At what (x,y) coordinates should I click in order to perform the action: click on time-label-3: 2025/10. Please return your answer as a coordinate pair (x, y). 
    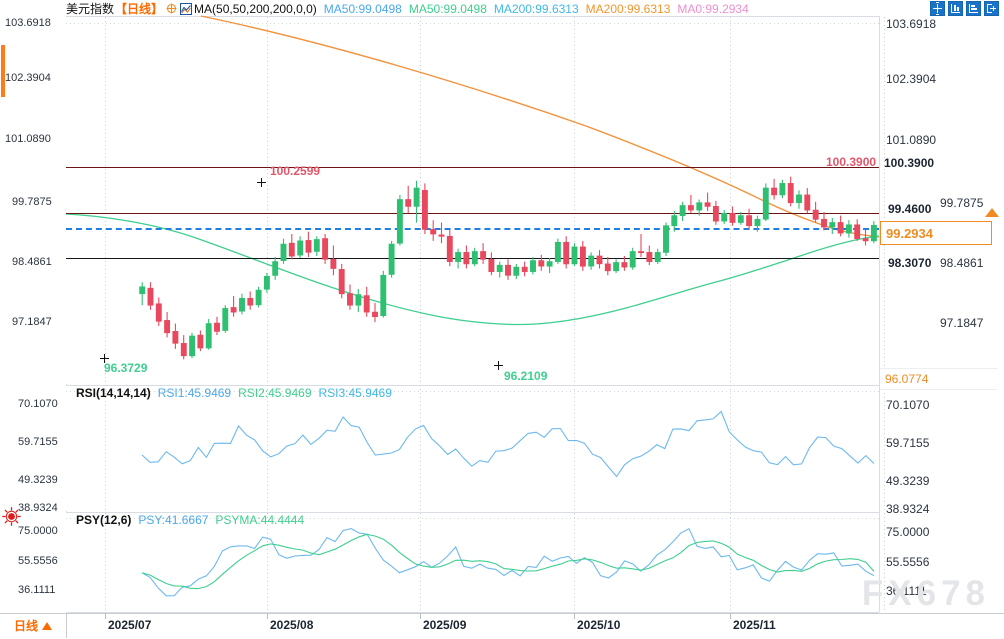
    Looking at the image, I should click on (599, 625).